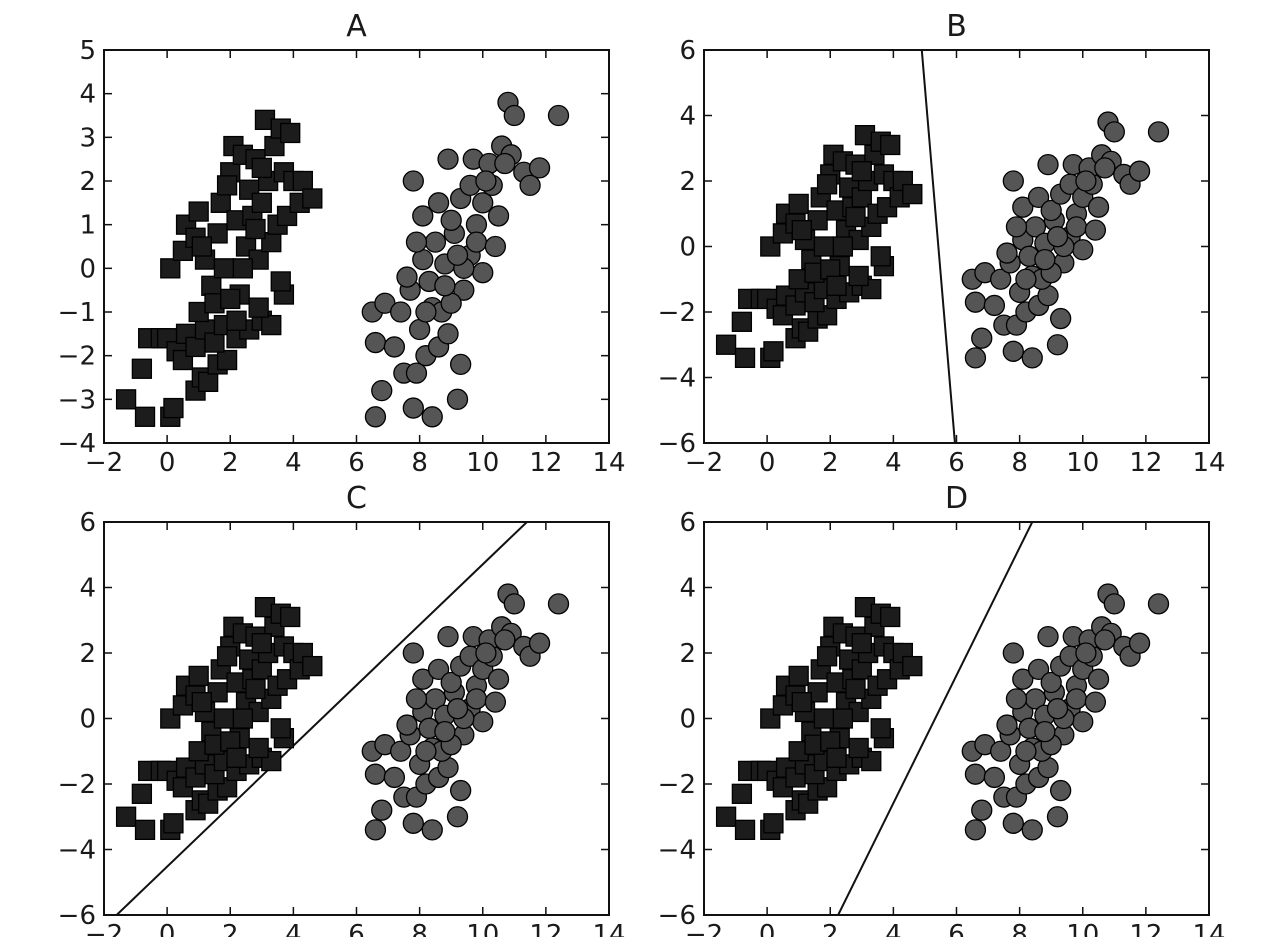  I want to click on y-tick-label: −3, so click(77, 400).